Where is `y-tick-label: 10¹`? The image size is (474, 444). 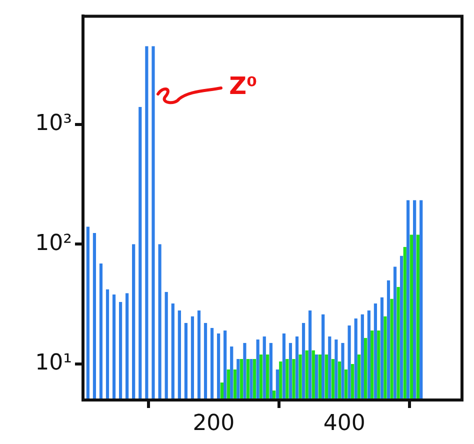 y-tick-label: 10¹ is located at coordinates (53, 363).